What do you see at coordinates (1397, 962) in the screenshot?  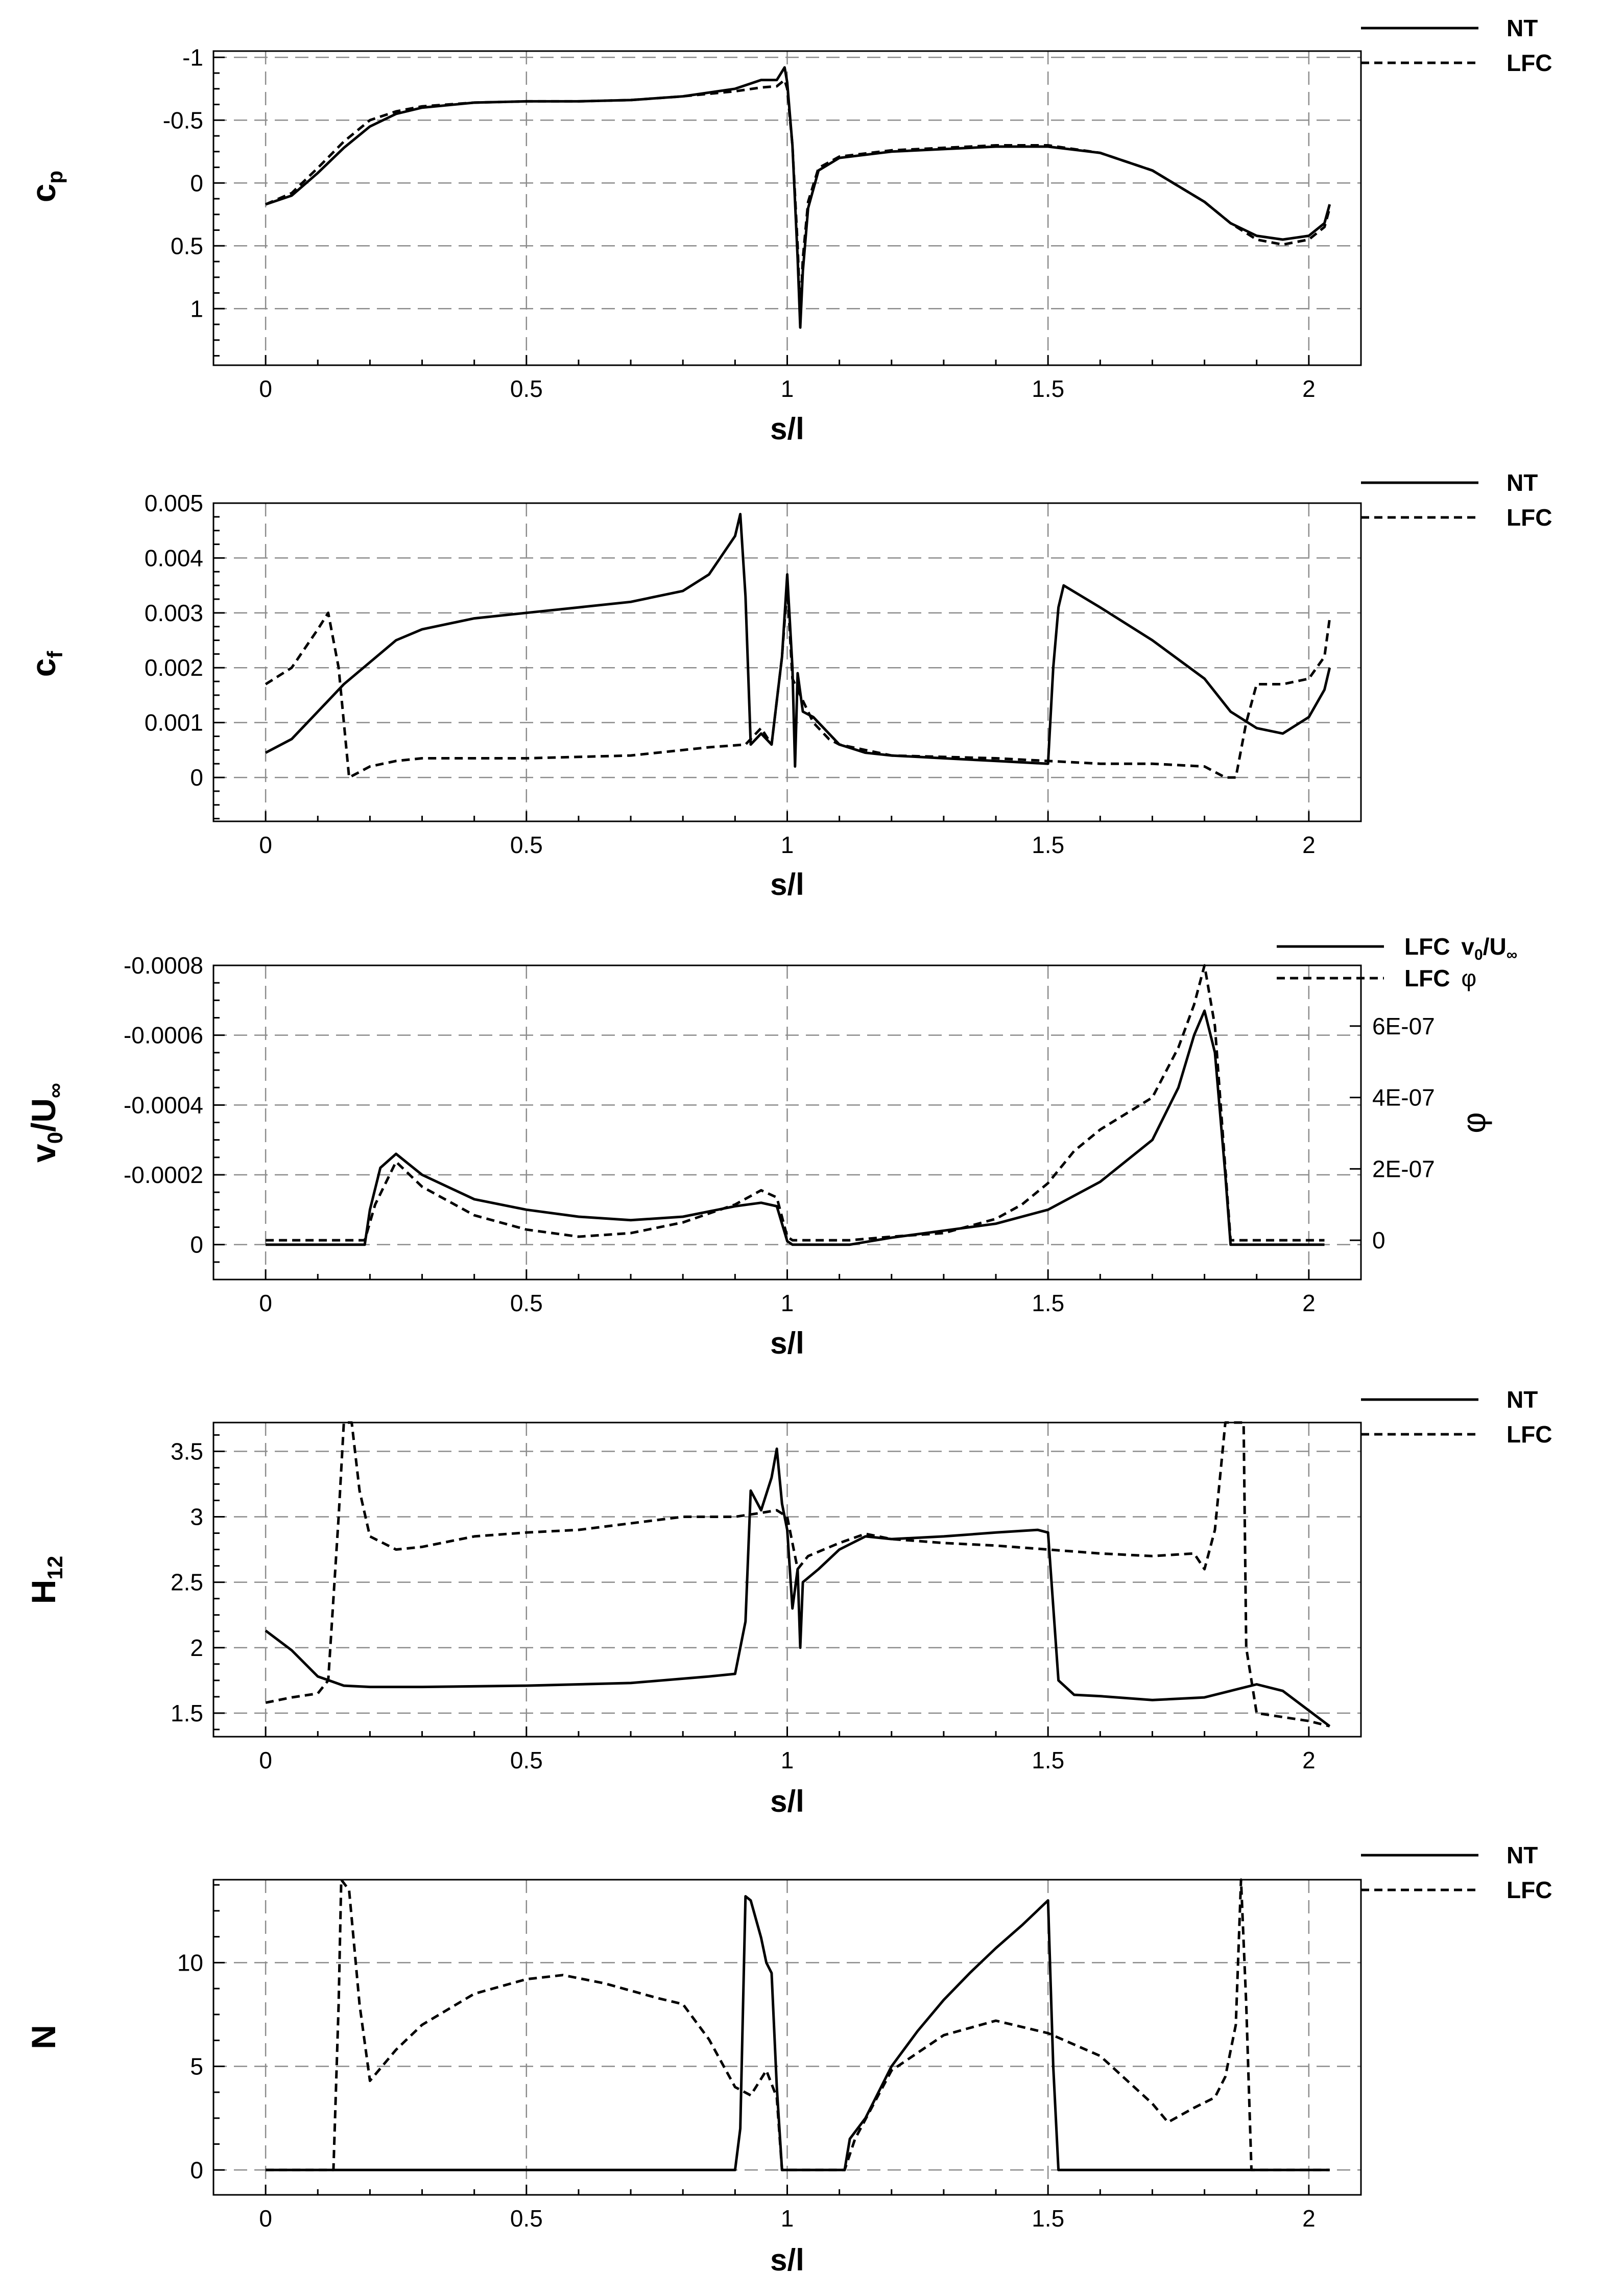 I see `legend: LFC v0/U∞ LFC φ` at bounding box center [1397, 962].